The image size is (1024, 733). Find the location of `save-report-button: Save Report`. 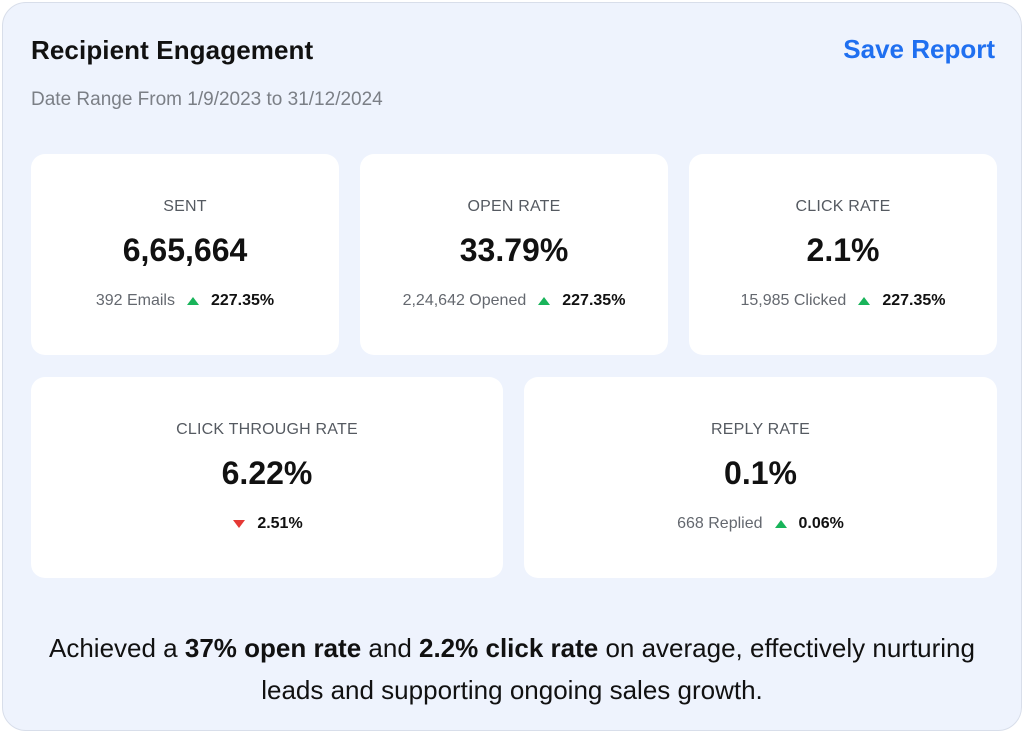

save-report-button: Save Report is located at coordinates (919, 49).